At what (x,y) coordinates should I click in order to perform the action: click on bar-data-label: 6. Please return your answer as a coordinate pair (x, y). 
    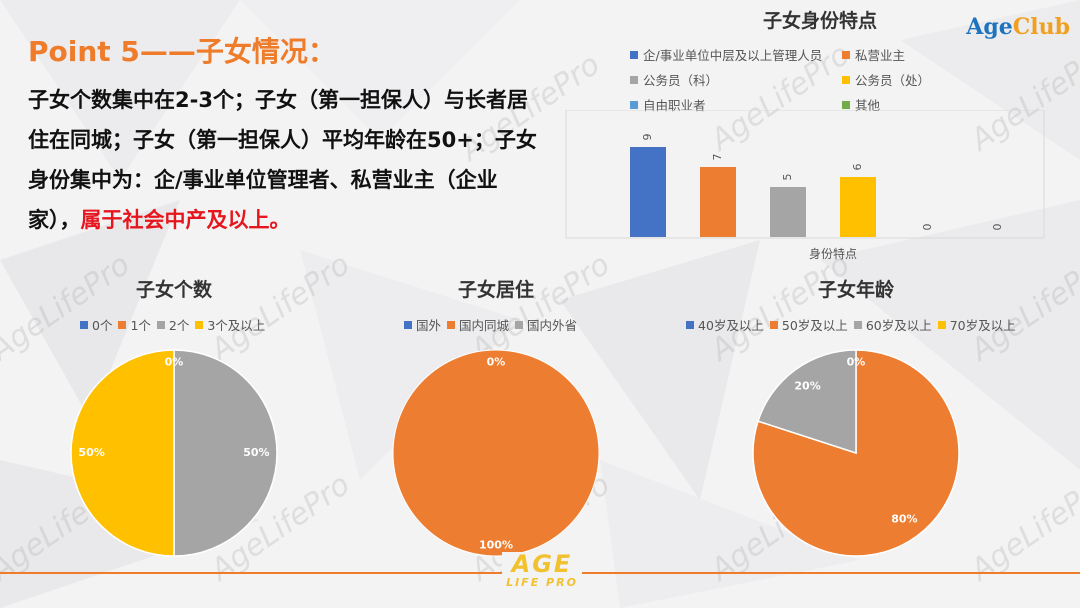
    Looking at the image, I should click on (857, 167).